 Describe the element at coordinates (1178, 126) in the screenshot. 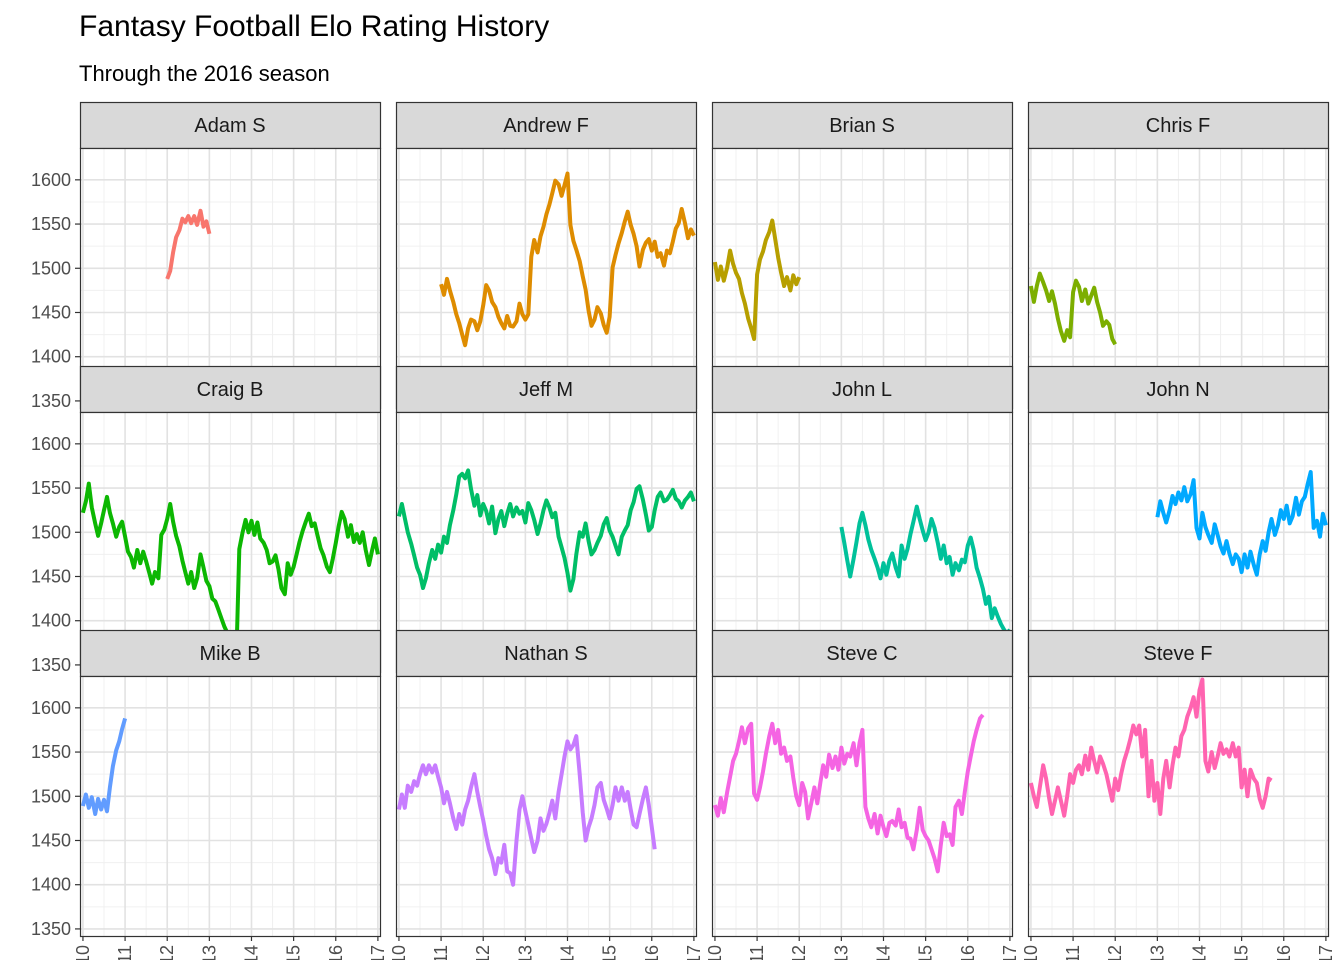

I see `facet-strip-label: Chris F` at that location.